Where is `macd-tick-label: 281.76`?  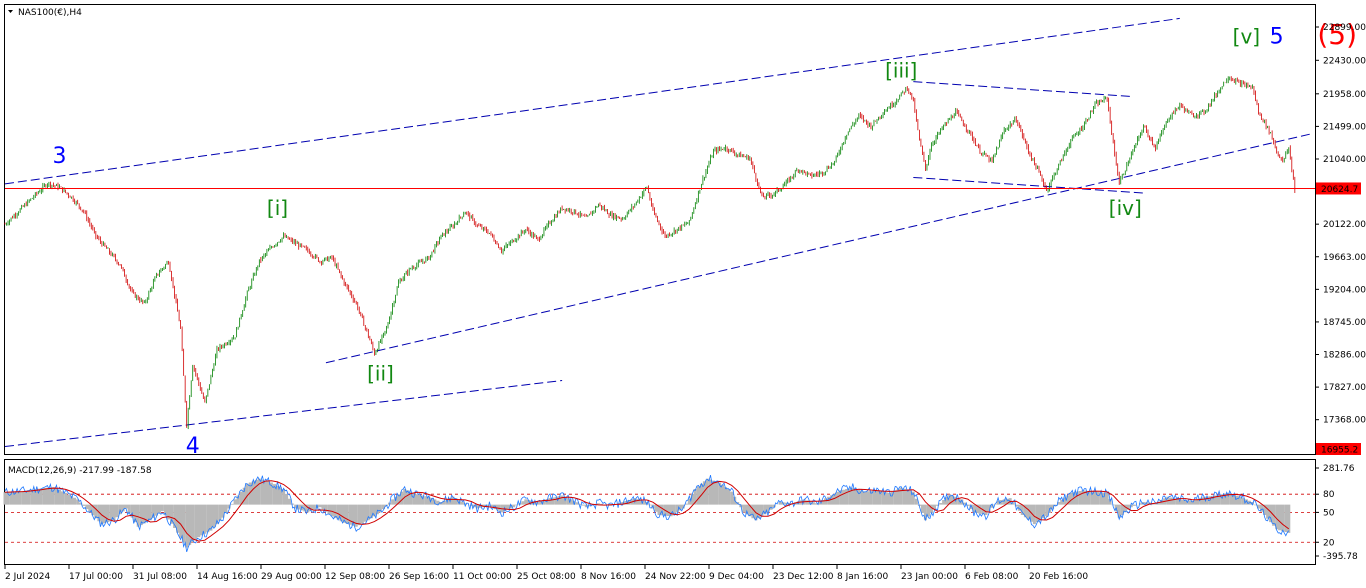 macd-tick-label: 281.76 is located at coordinates (1339, 469).